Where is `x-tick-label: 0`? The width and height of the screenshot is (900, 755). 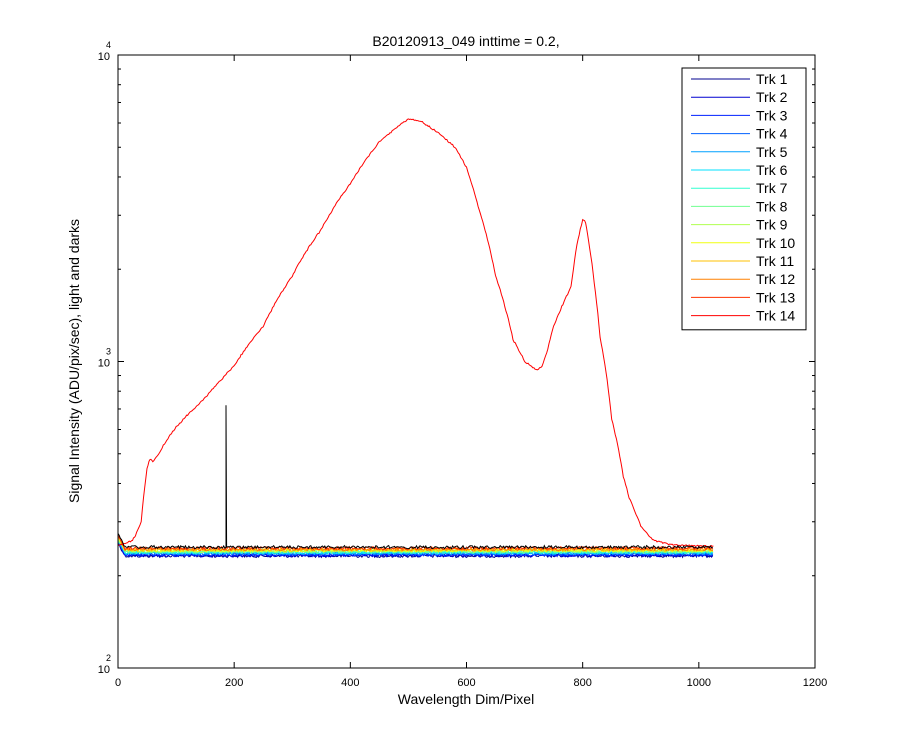
x-tick-label: 0 is located at coordinates (118, 683).